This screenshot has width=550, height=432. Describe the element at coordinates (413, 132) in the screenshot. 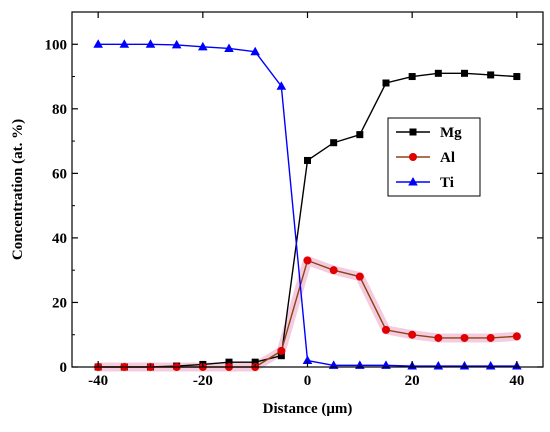

I see `legend-marker-mg` at that location.